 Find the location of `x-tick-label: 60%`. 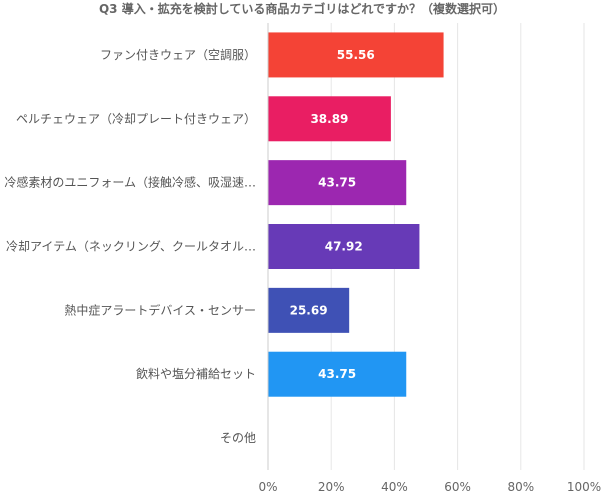

x-tick-label: 60% is located at coordinates (457, 487).